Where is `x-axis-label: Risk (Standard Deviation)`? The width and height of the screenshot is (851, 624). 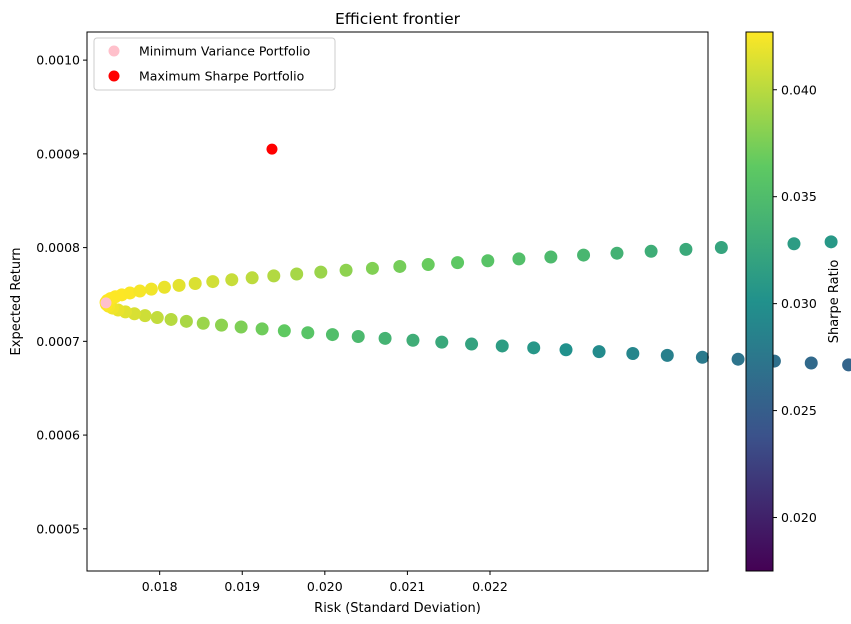
x-axis-label: Risk (Standard Deviation) is located at coordinates (397, 608).